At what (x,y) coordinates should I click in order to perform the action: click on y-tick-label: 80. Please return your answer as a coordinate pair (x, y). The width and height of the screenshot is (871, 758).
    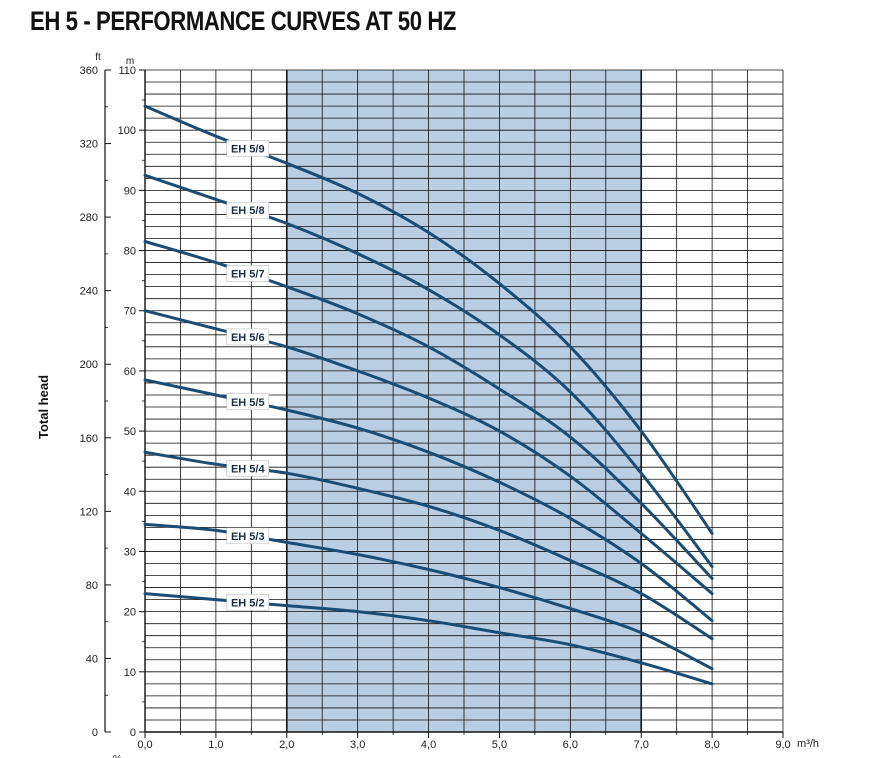
    Looking at the image, I should click on (130, 252).